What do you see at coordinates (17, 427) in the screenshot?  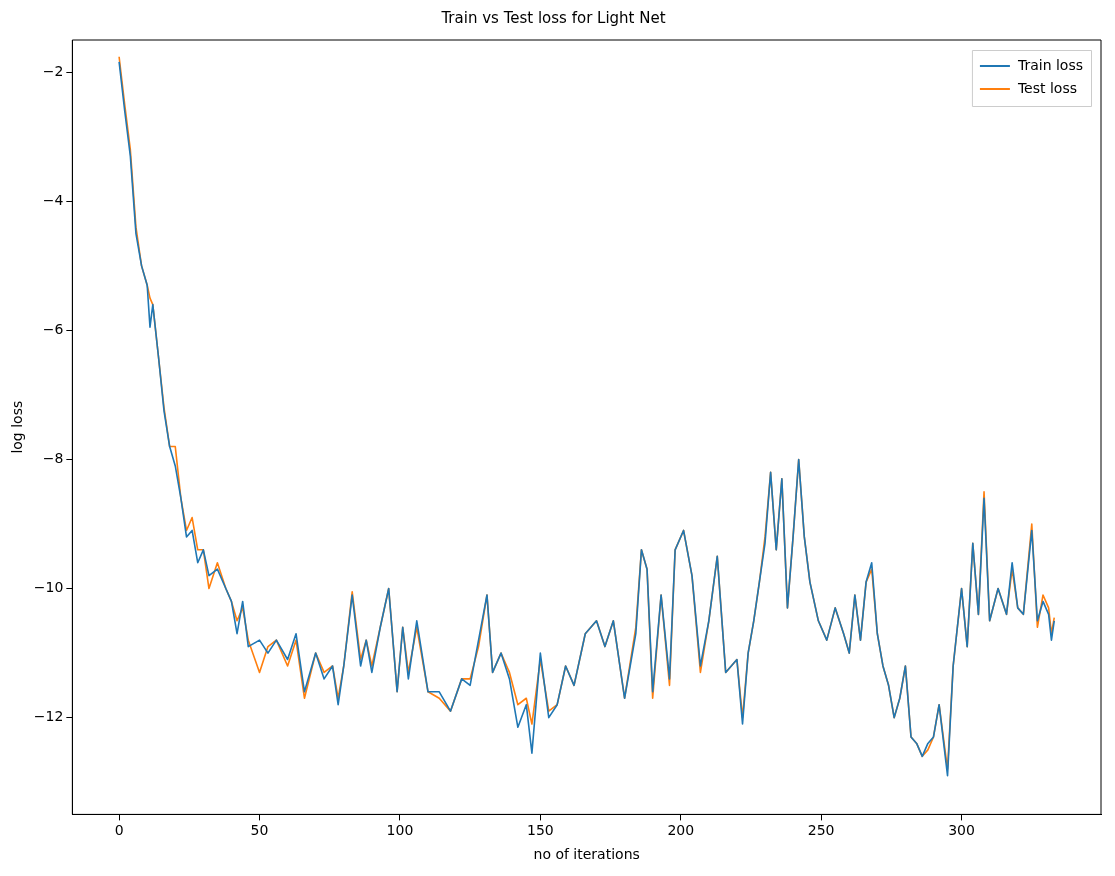 I see `y-axis-title: log loss` at bounding box center [17, 427].